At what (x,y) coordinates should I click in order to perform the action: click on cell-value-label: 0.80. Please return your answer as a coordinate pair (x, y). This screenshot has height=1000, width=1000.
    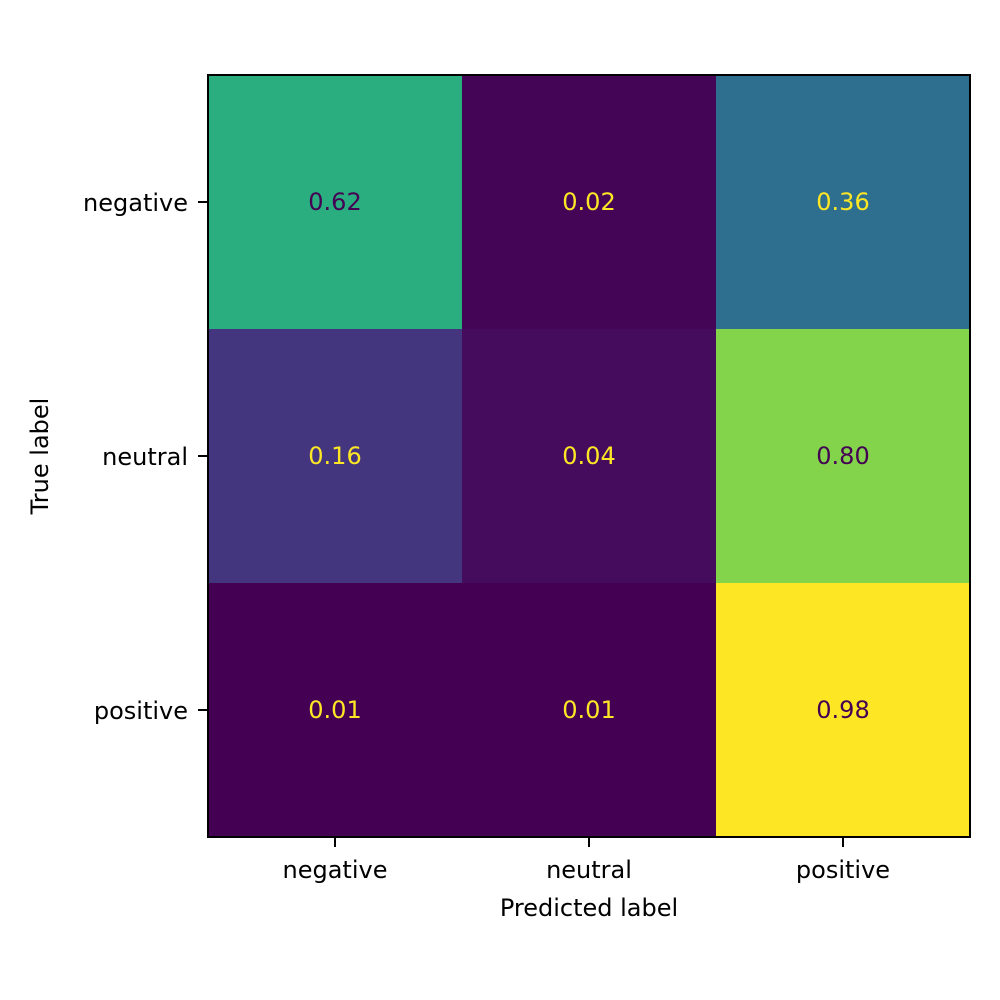
    Looking at the image, I should click on (842, 456).